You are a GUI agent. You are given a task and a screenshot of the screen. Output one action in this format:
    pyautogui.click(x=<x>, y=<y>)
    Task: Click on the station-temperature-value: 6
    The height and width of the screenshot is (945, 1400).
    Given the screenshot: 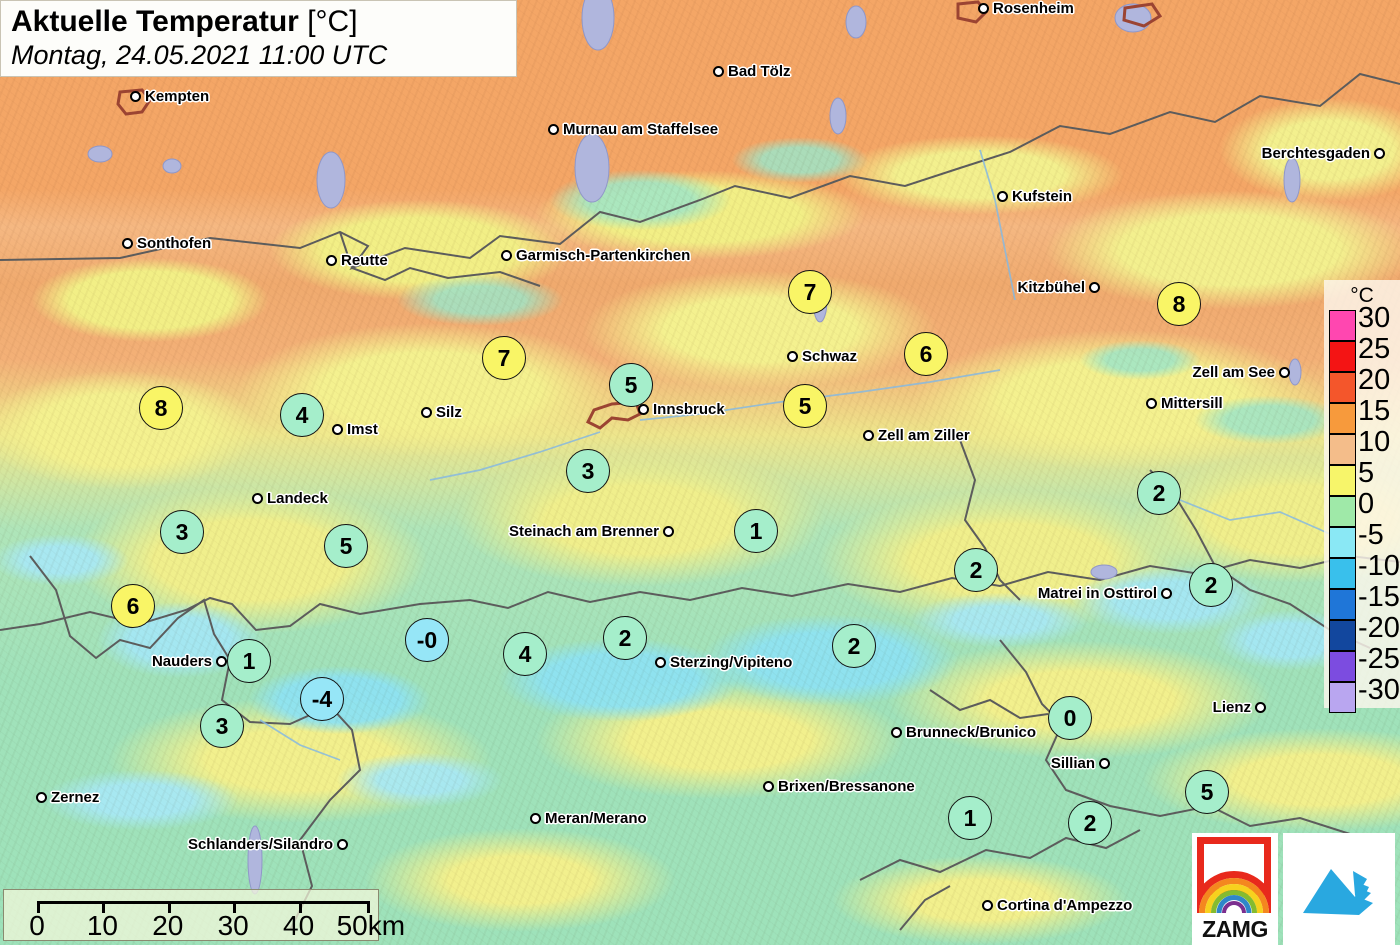 What is the action you would take?
    pyautogui.click(x=133, y=605)
    